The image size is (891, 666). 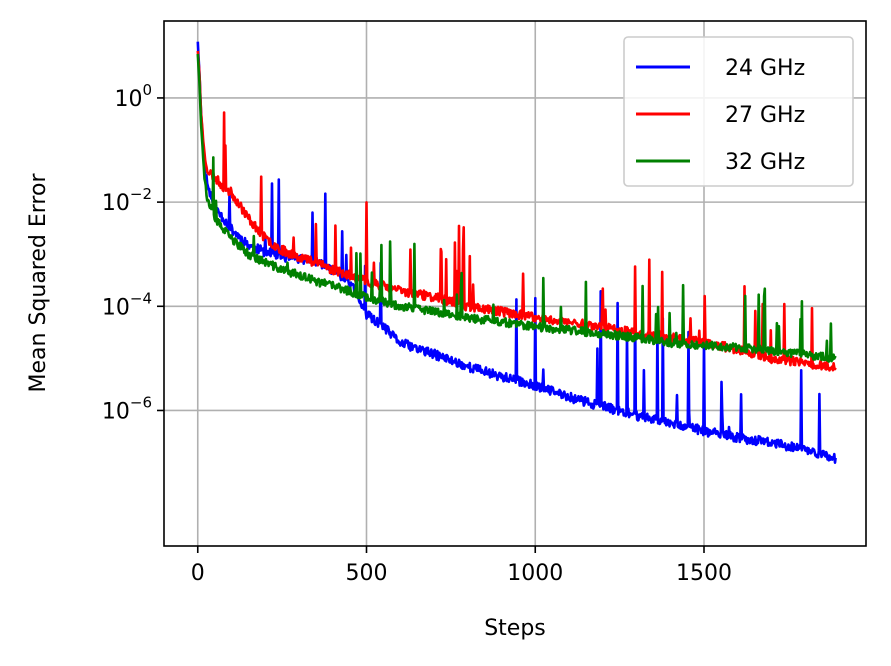 I want to click on x-tick-label: 0, so click(x=198, y=573).